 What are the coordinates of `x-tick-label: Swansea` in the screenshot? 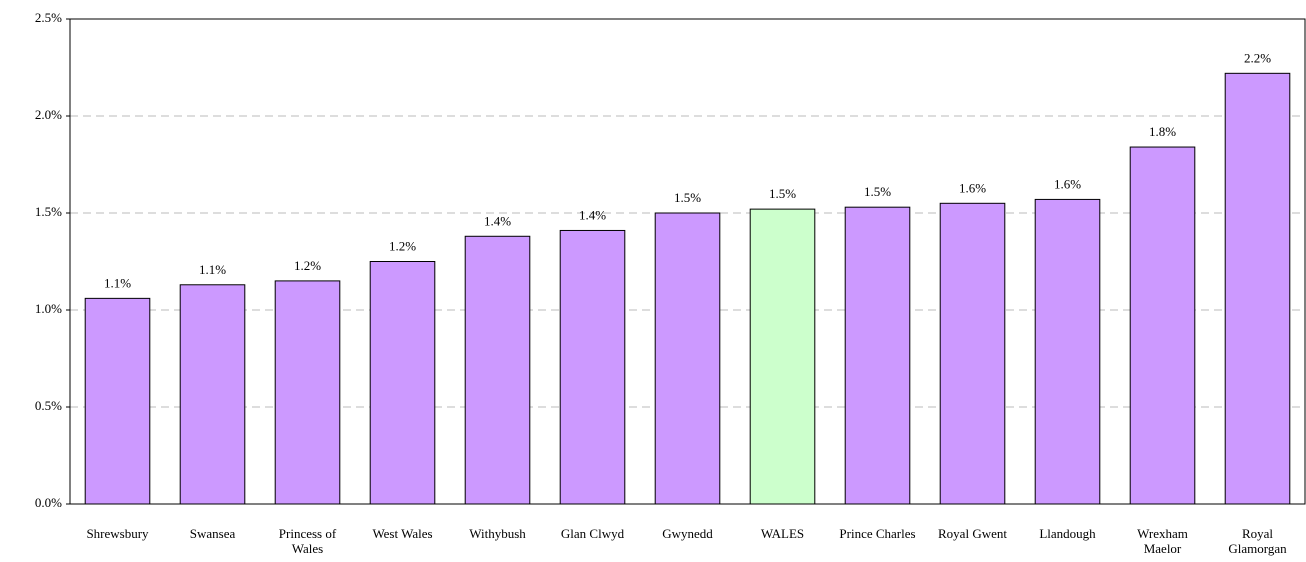 It's located at (212, 533).